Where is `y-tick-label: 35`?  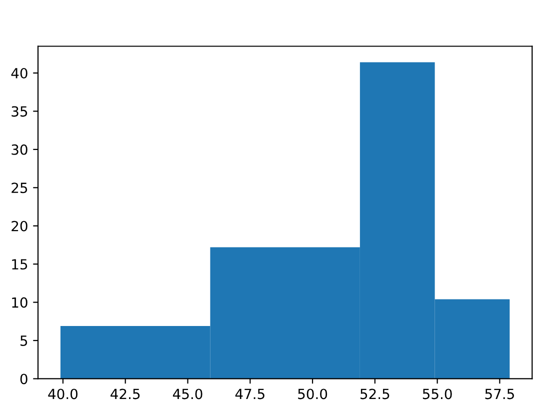
y-tick-label: 35 is located at coordinates (20, 111).